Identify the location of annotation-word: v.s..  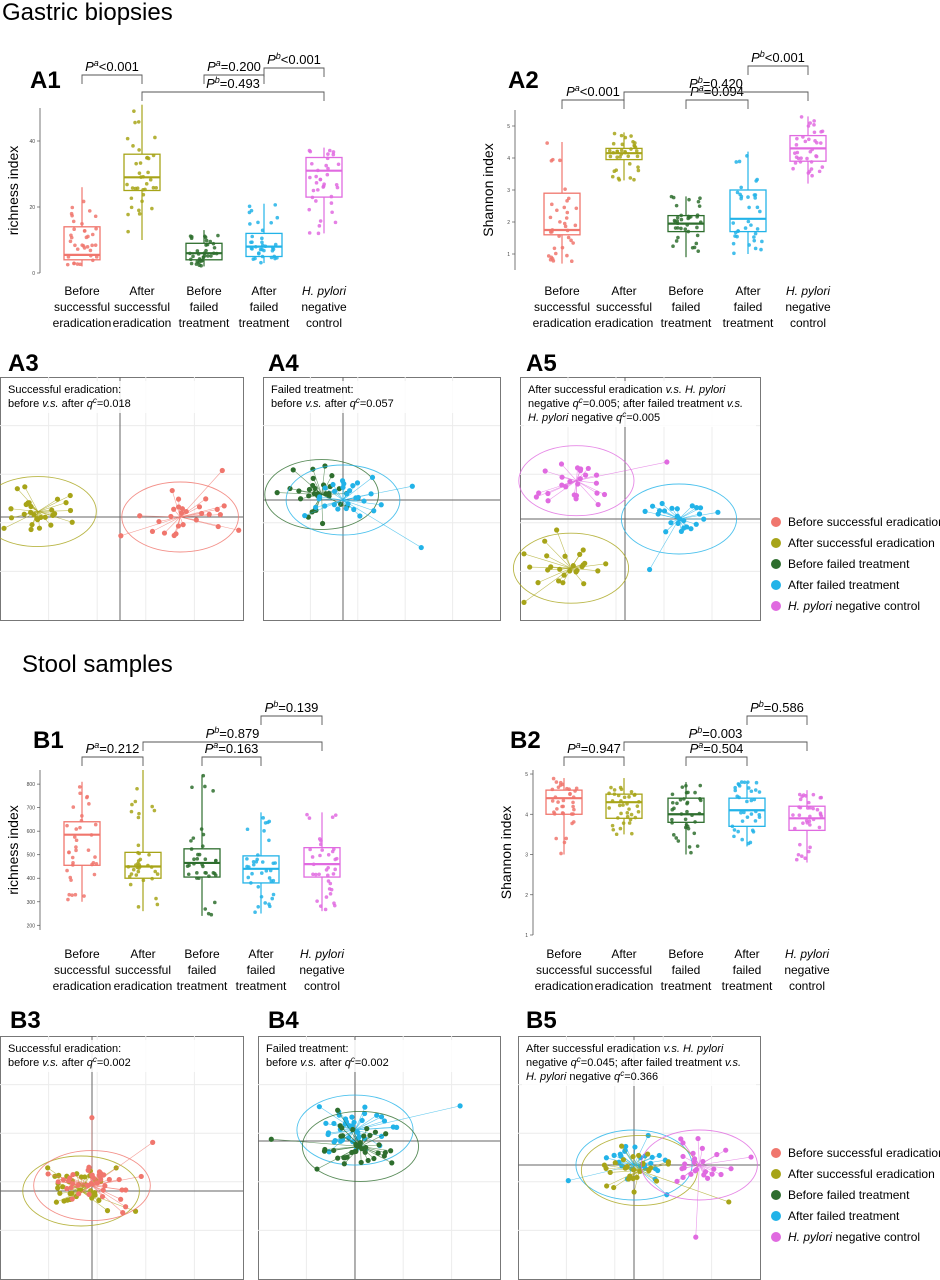
(670, 1049).